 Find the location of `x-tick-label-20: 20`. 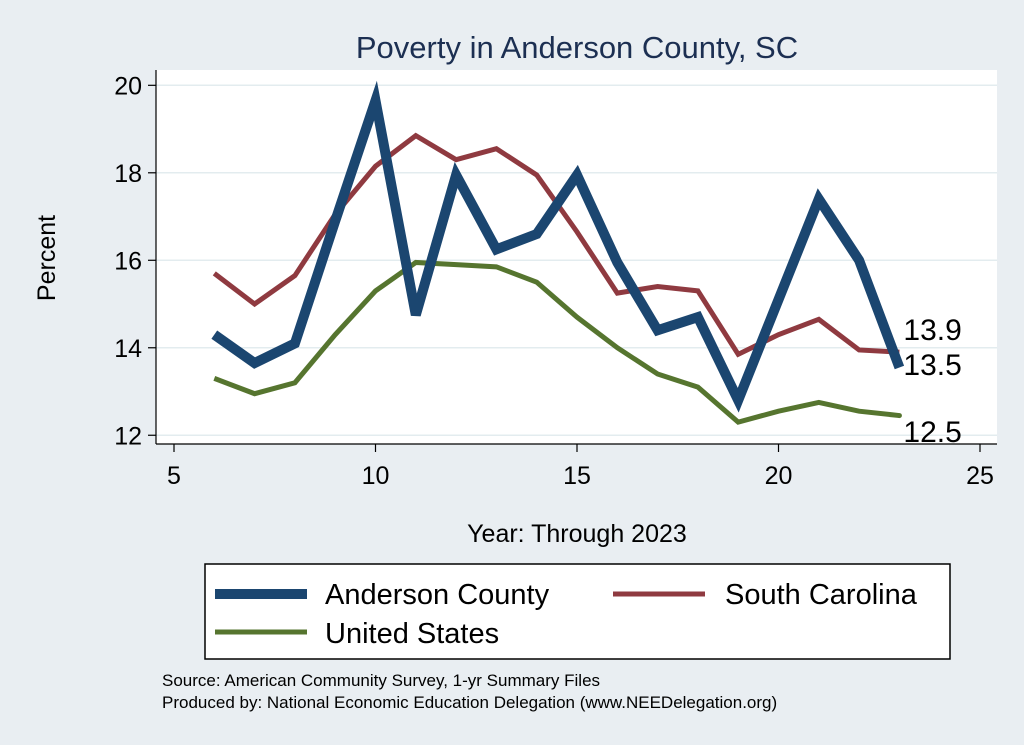

x-tick-label-20: 20 is located at coordinates (779, 476).